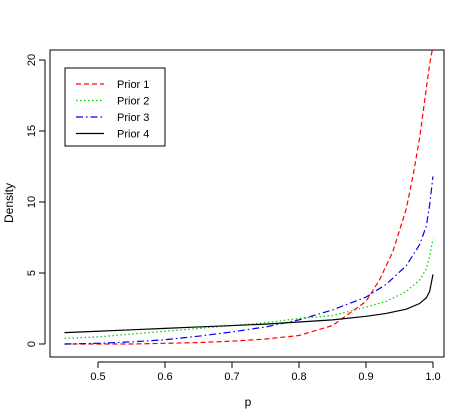 This screenshot has width=474, height=418. What do you see at coordinates (133, 135) in the screenshot?
I see `legend-label-4: Prior 4` at bounding box center [133, 135].